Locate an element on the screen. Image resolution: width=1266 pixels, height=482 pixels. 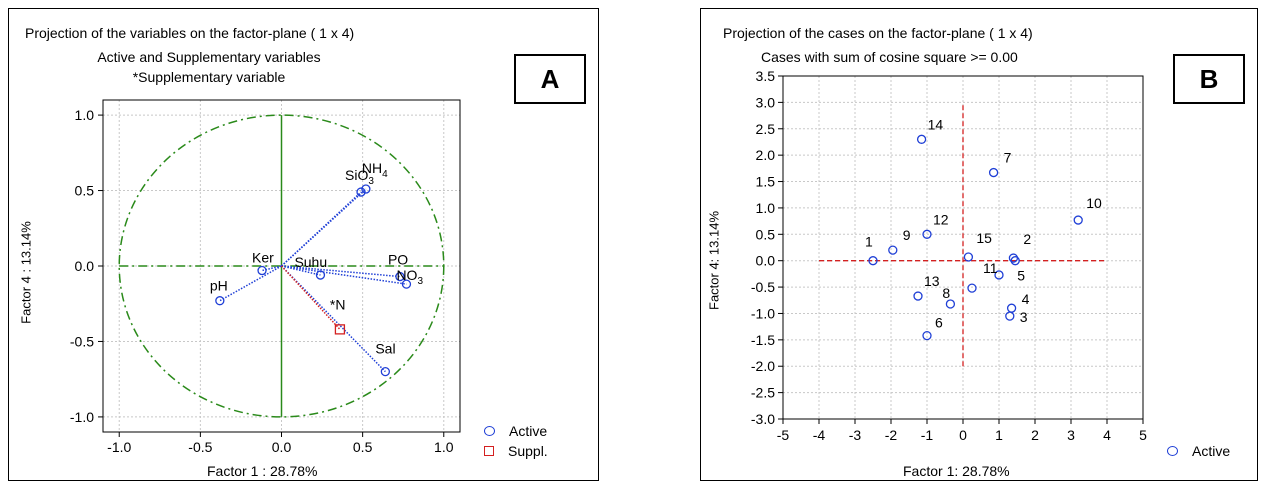
point-label: 2 is located at coordinates (1027, 239).